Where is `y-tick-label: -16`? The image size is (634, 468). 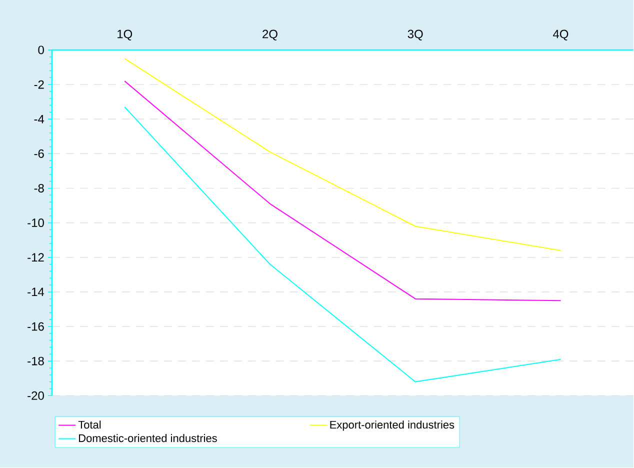 y-tick-label: -16 is located at coordinates (36, 326).